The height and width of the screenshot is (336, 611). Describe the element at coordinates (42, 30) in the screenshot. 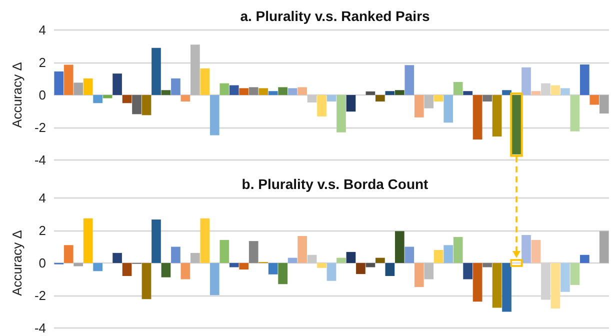

I see `y-tick-label: 4` at that location.